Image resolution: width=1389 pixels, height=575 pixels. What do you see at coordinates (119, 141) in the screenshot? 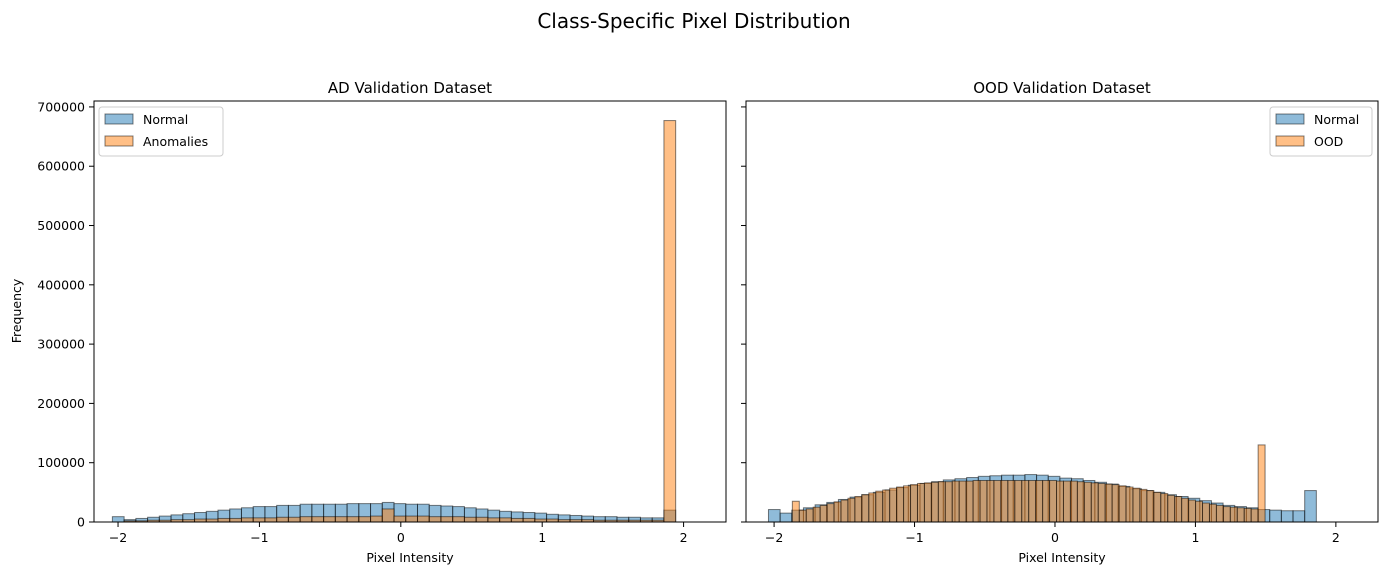
I see `ad-legend-swatch-anomalies` at bounding box center [119, 141].